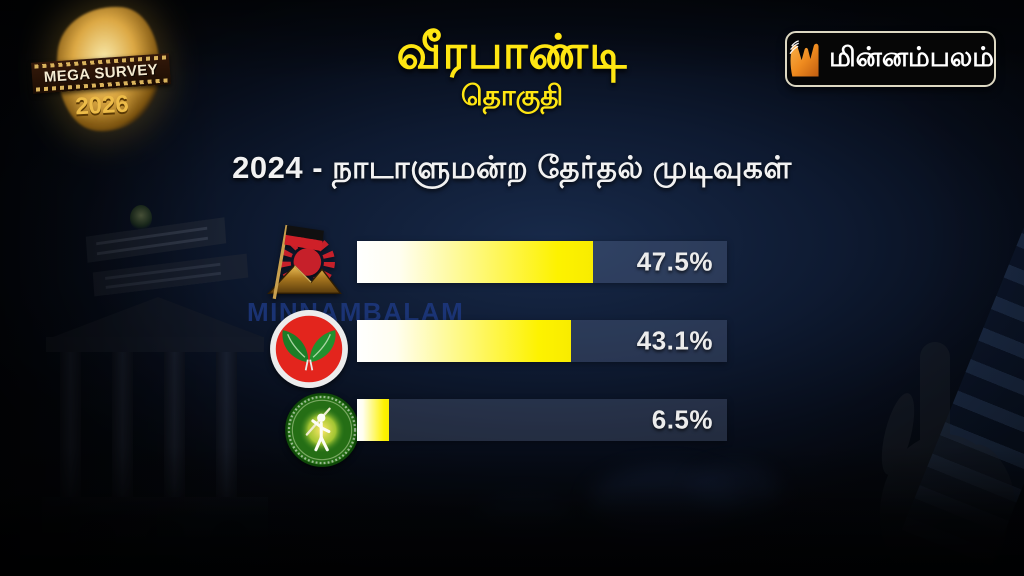 This screenshot has width=1024, height=576. I want to click on bar-track-aiadmk: 43.1%, so click(542, 341).